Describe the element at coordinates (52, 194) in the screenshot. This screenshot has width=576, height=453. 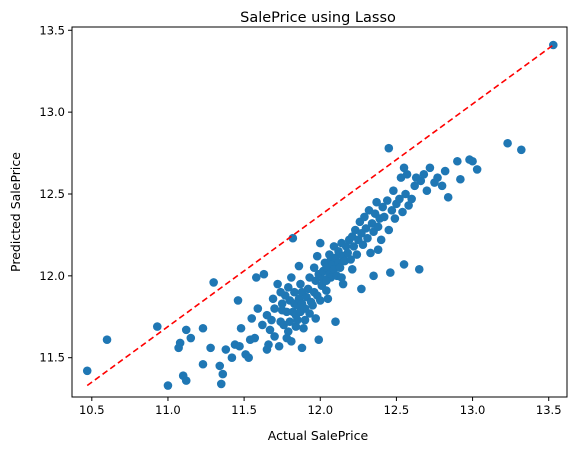
I see `y-tick-label: 12.5` at that location.